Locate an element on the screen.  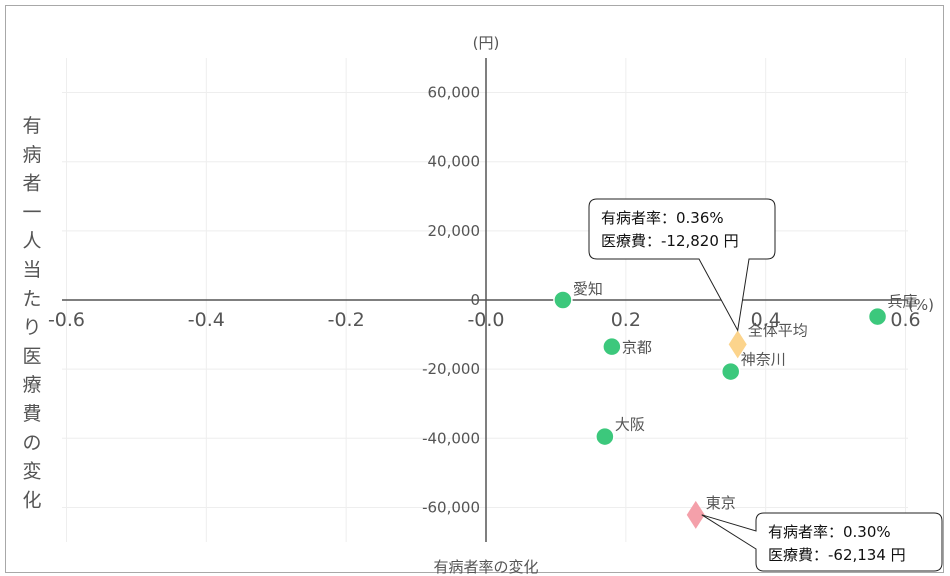
y-axis-title-char: 者 is located at coordinates (31, 184).